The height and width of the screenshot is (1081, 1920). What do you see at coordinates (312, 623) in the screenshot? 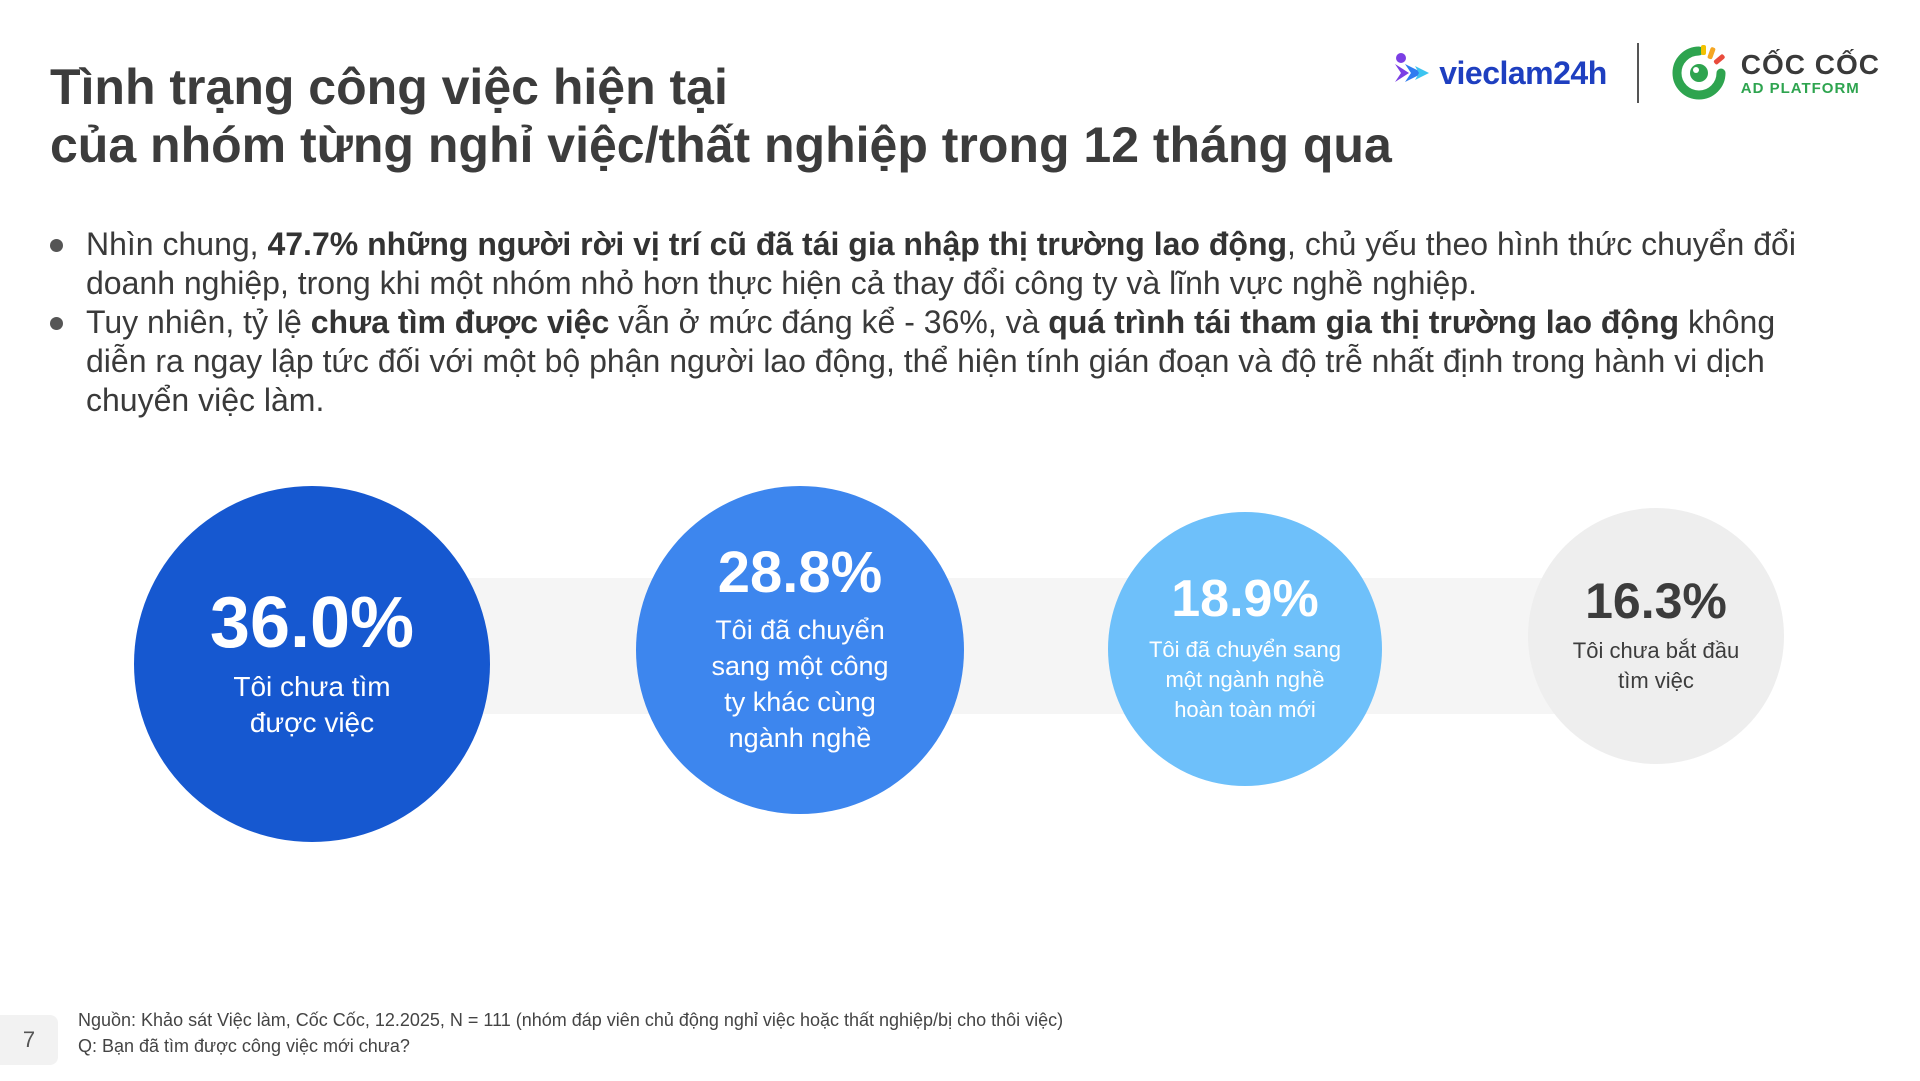
I see `bubble-value-label: 36.0%` at bounding box center [312, 623].